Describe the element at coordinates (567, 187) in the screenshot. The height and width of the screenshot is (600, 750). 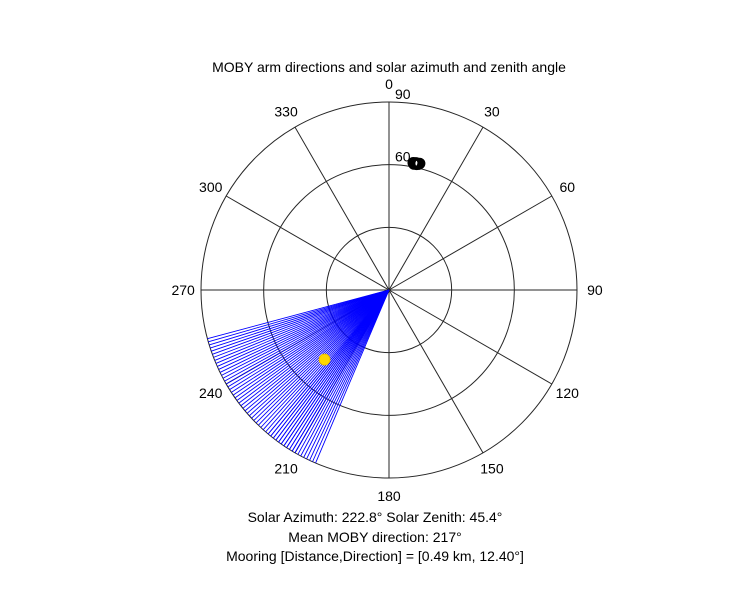
I see `angle-tick-label: 60` at that location.